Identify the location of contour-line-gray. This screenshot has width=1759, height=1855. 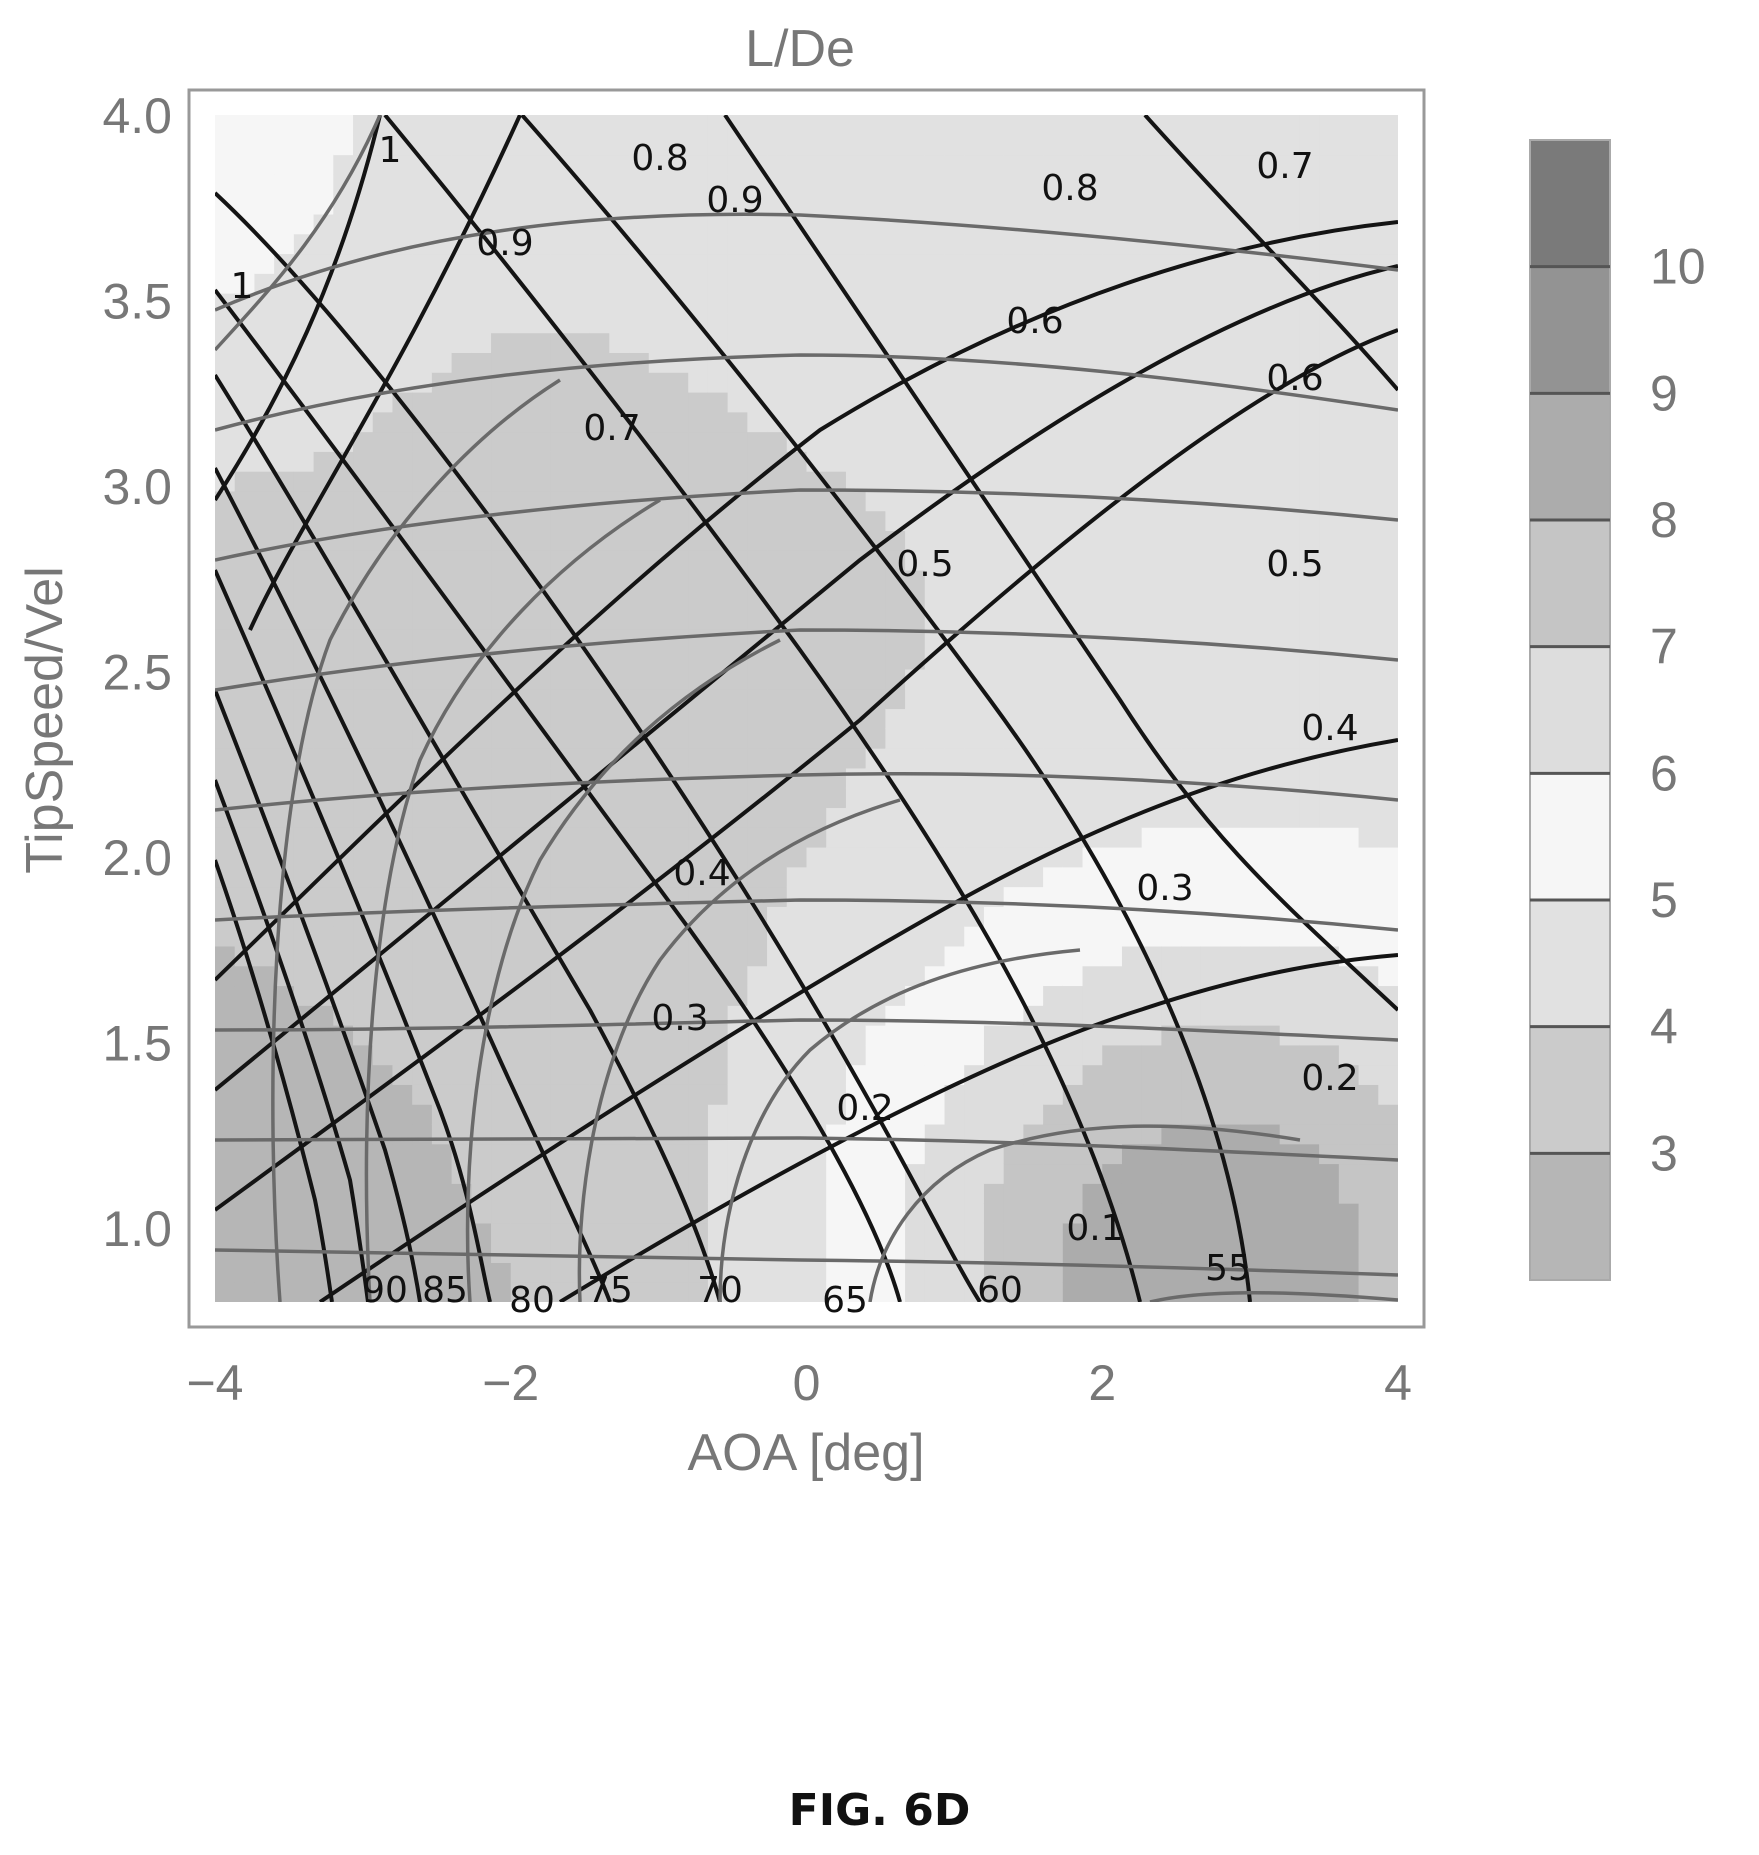
(623, 970).